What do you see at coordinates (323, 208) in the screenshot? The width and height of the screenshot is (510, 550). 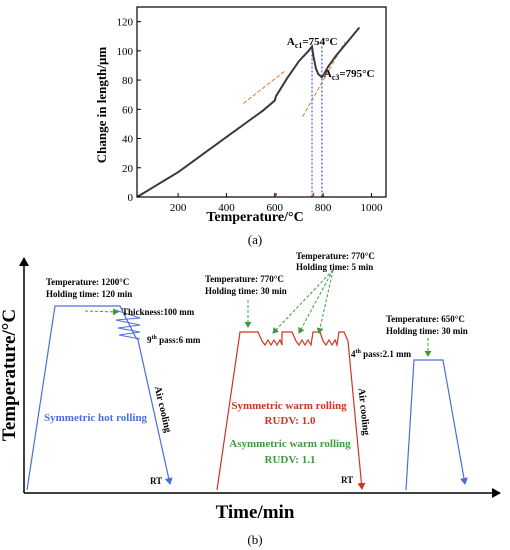 I see `x-tick-label-800: 800` at bounding box center [323, 208].